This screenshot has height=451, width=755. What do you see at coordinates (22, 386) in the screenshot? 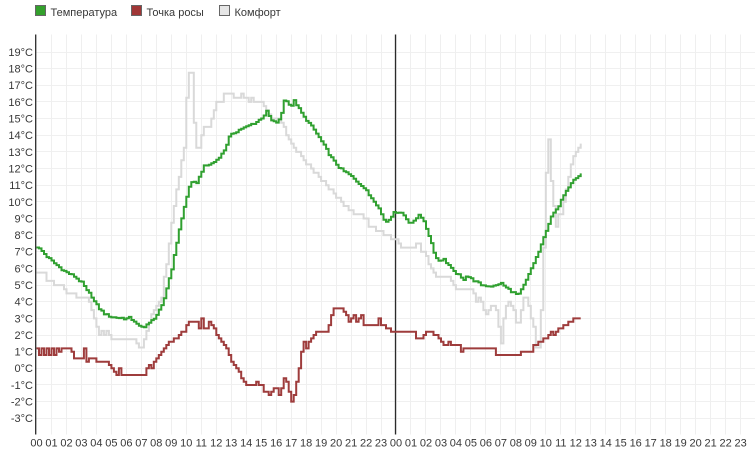
I see `svg-text: -1°C` at bounding box center [22, 386].